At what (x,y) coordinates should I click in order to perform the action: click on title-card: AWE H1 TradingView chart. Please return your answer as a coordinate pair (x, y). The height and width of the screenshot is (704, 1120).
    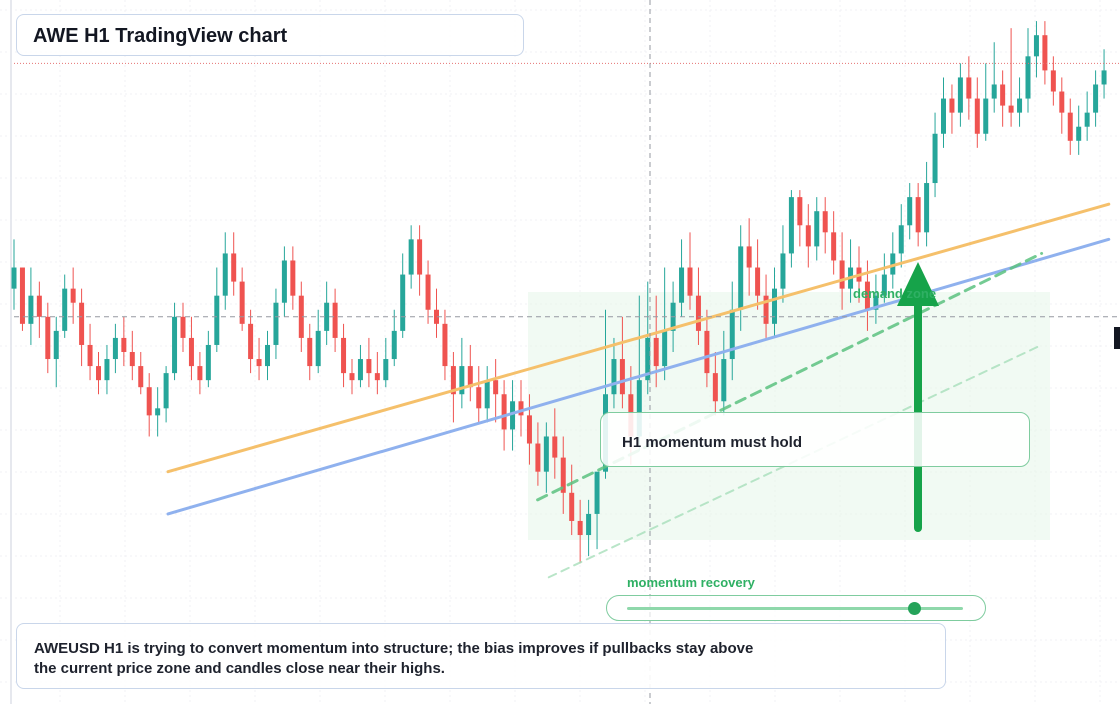
    Looking at the image, I should click on (270, 35).